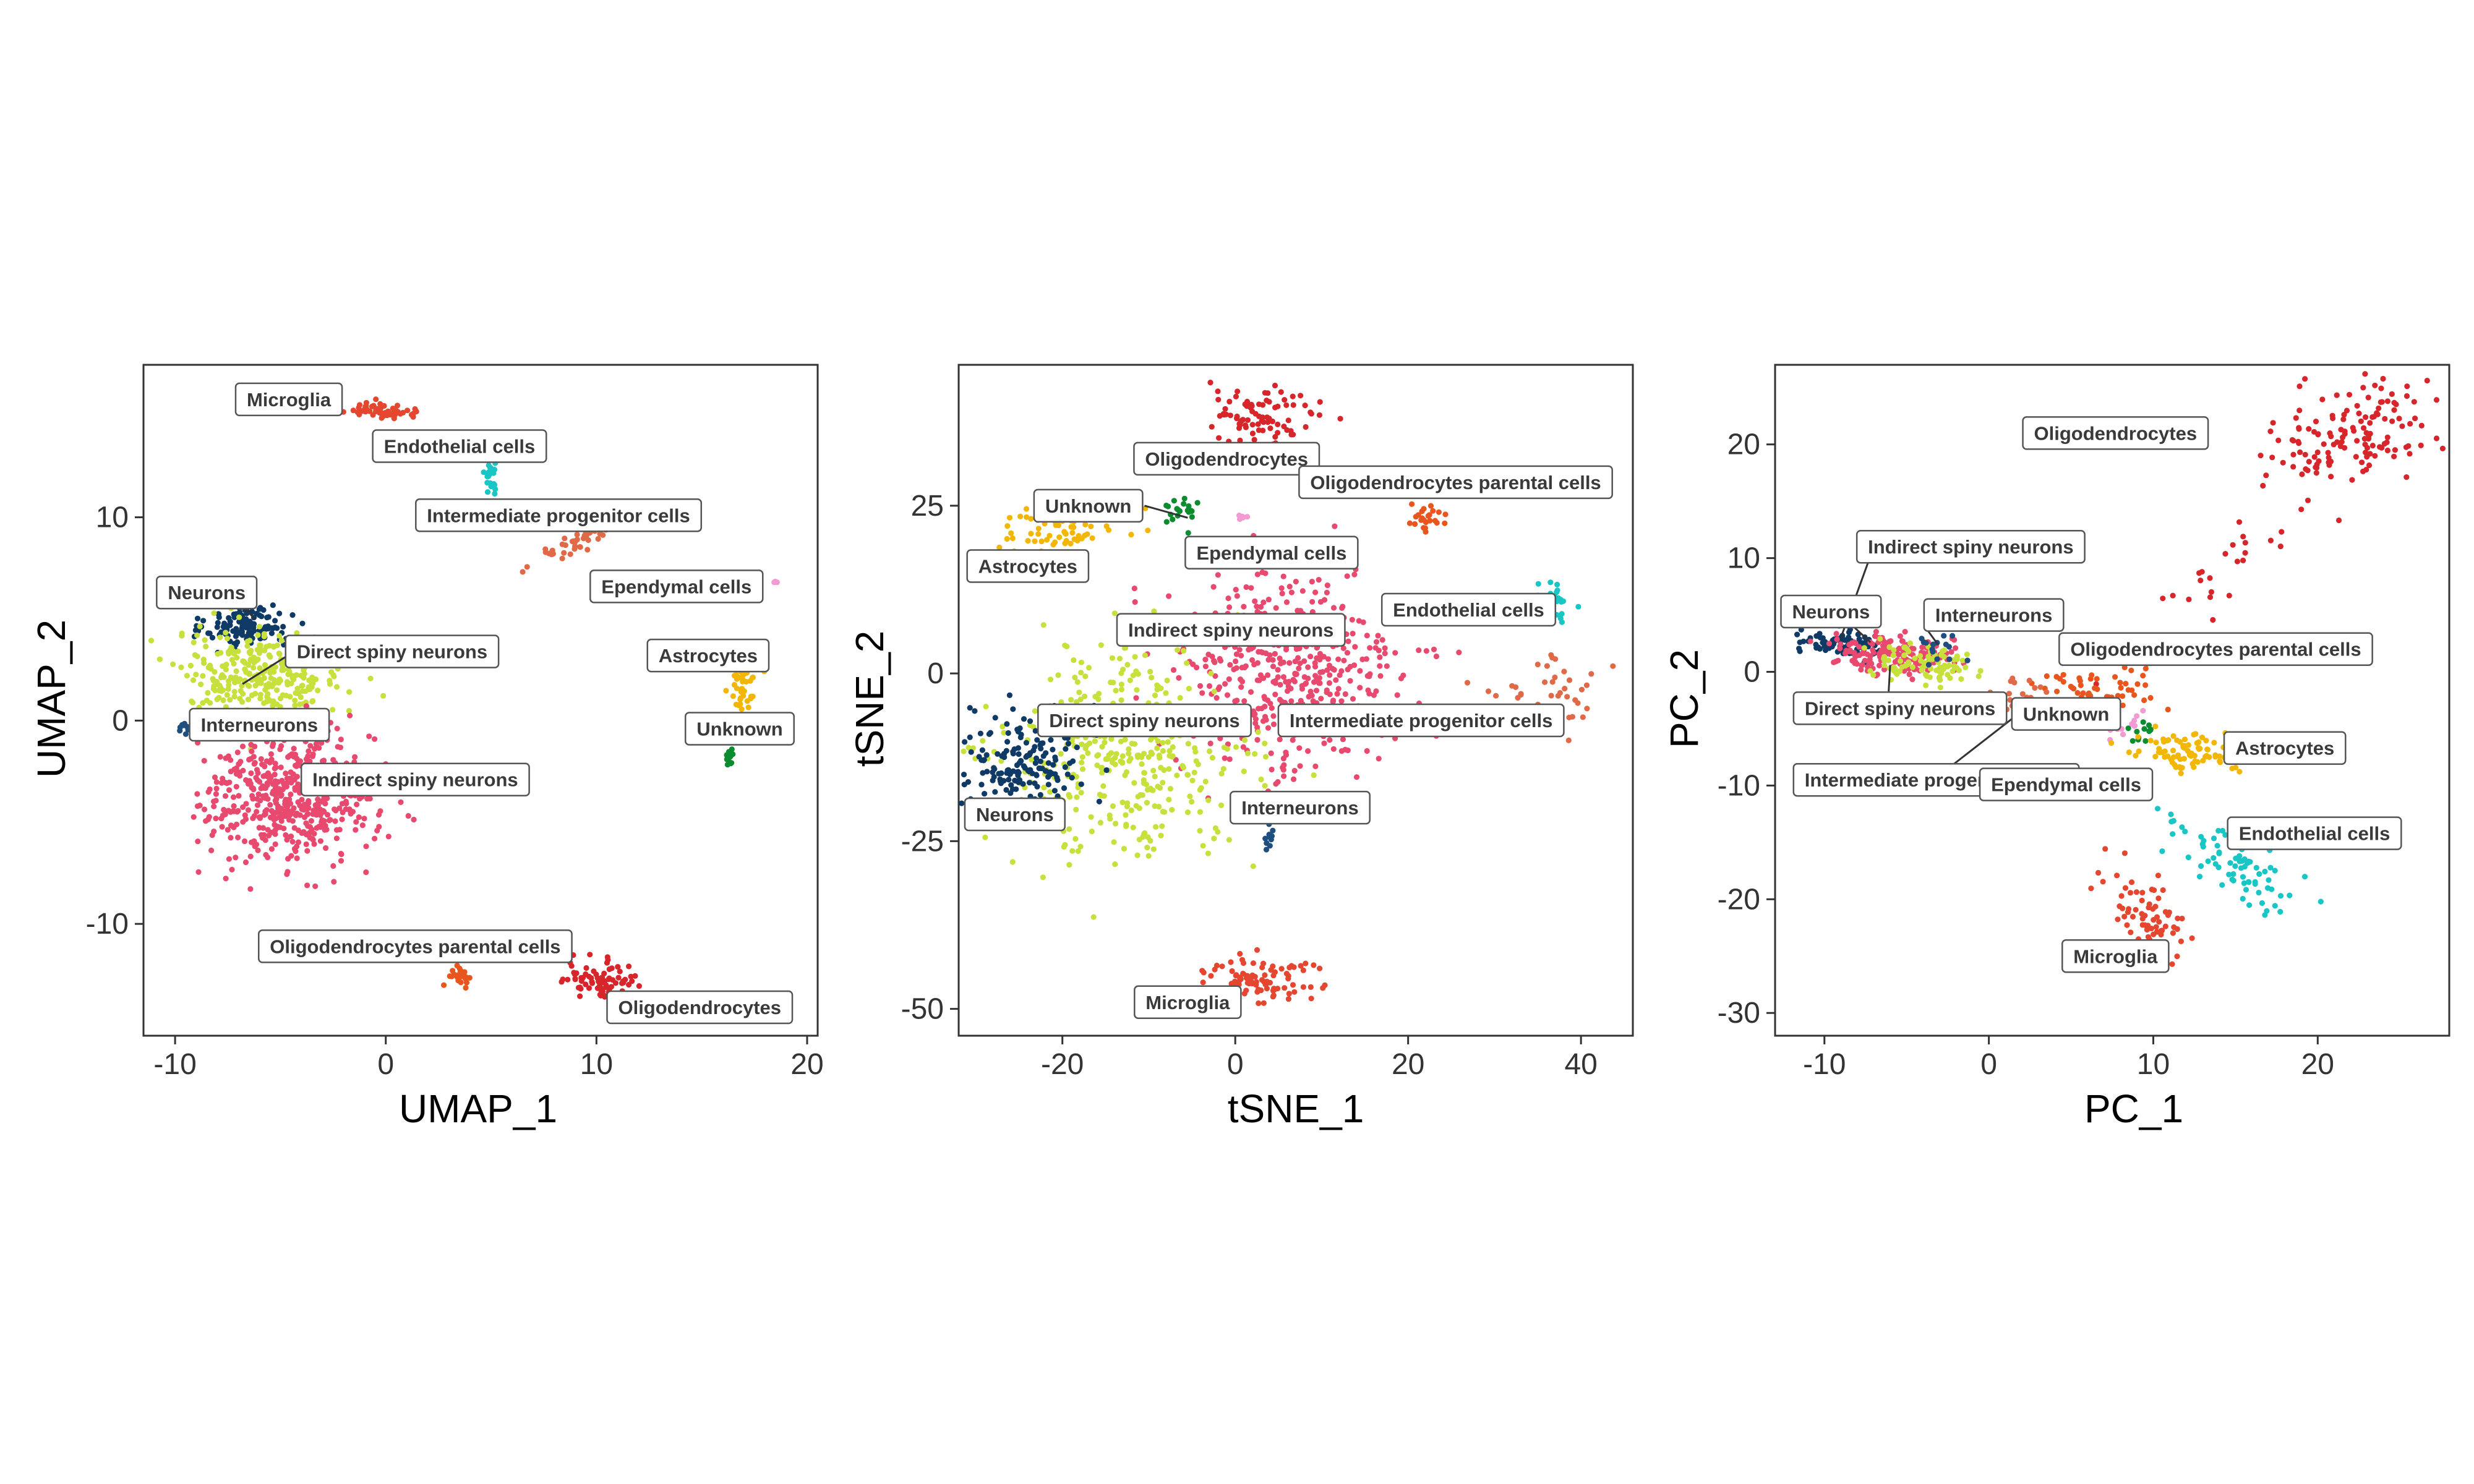 The image size is (2474, 1484). I want to click on tsne-x-tick-label: 40, so click(1581, 1064).